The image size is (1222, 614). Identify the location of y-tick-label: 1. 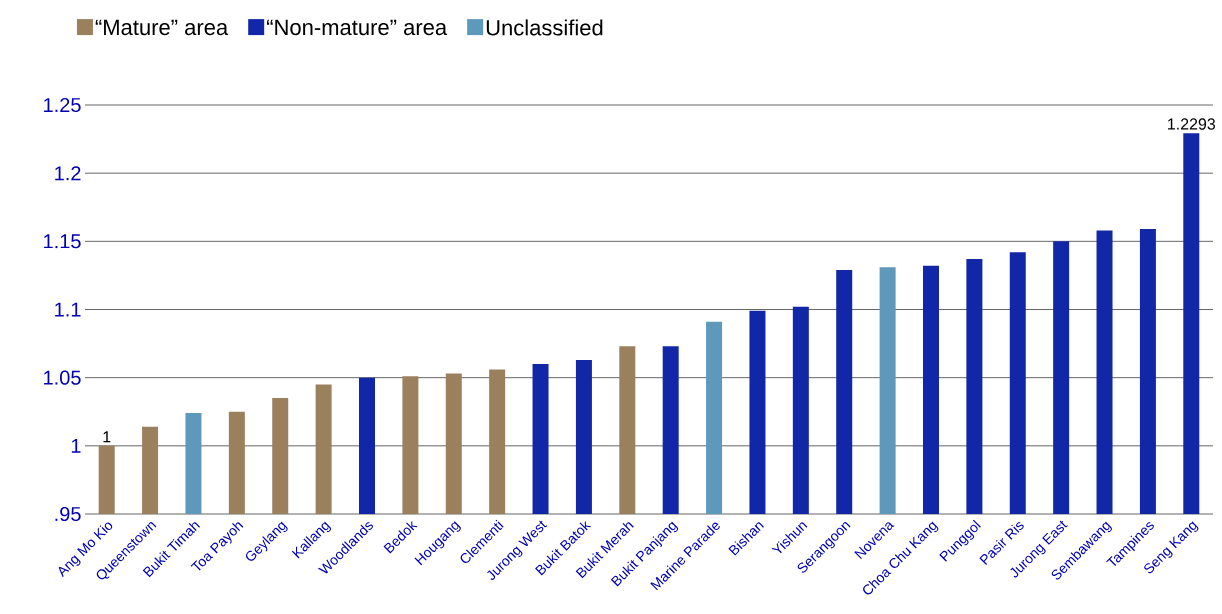
(76, 445).